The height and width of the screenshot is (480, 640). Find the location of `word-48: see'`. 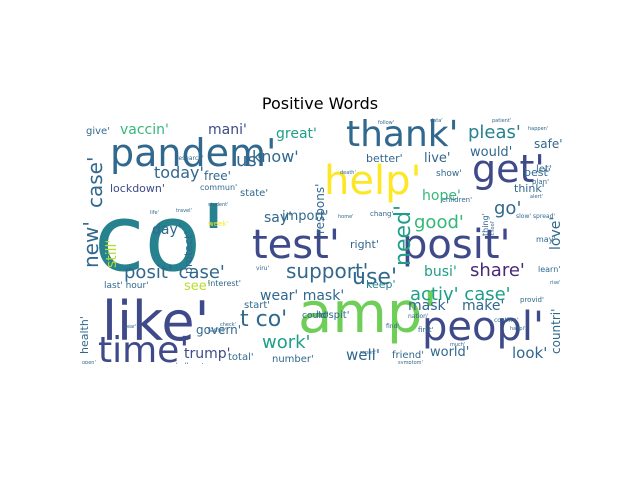

word-48: see' is located at coordinates (197, 286).